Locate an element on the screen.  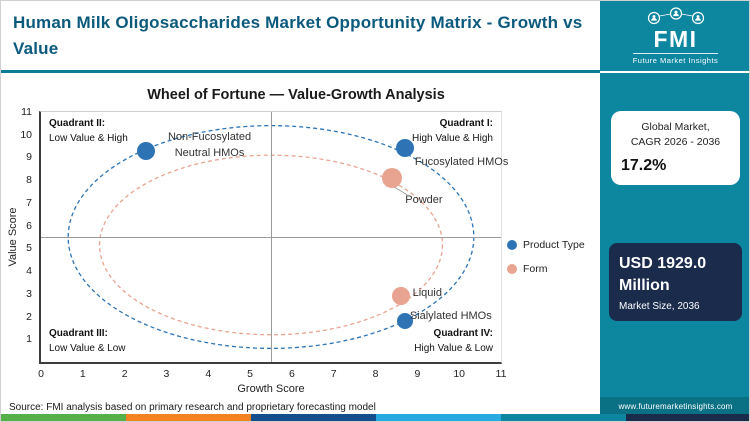
legend-label: Product Type is located at coordinates (554, 245).